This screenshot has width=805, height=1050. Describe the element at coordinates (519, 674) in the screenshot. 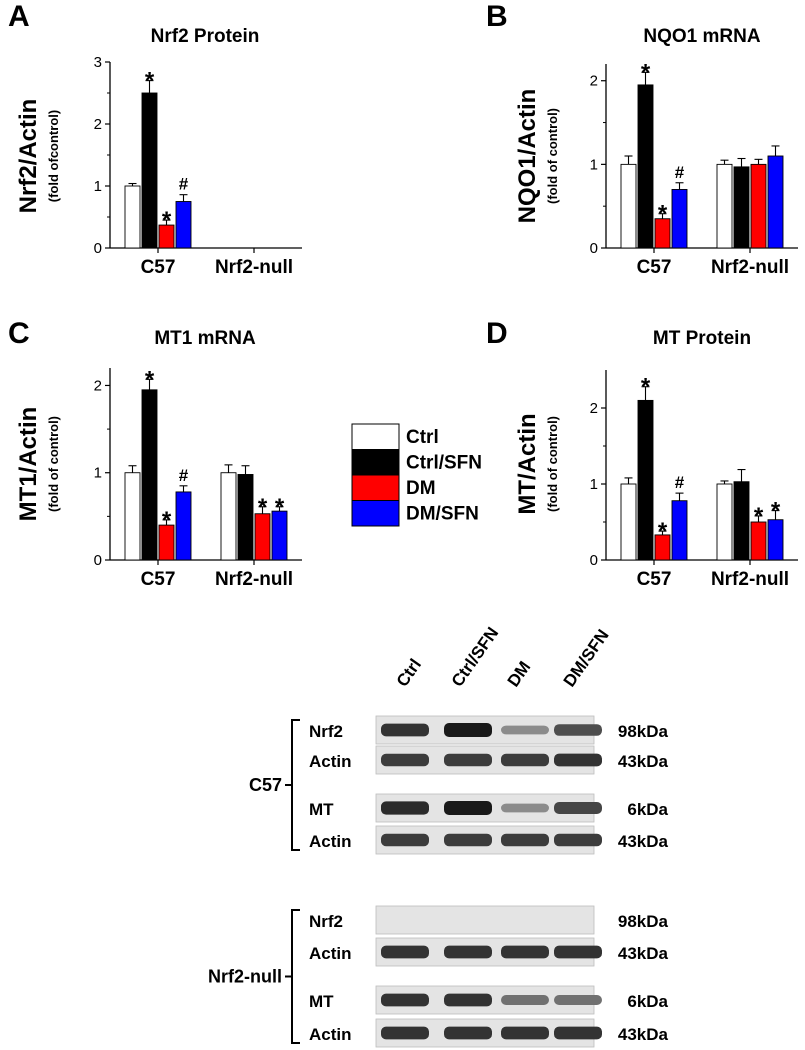

I see `lane-label: DM` at that location.